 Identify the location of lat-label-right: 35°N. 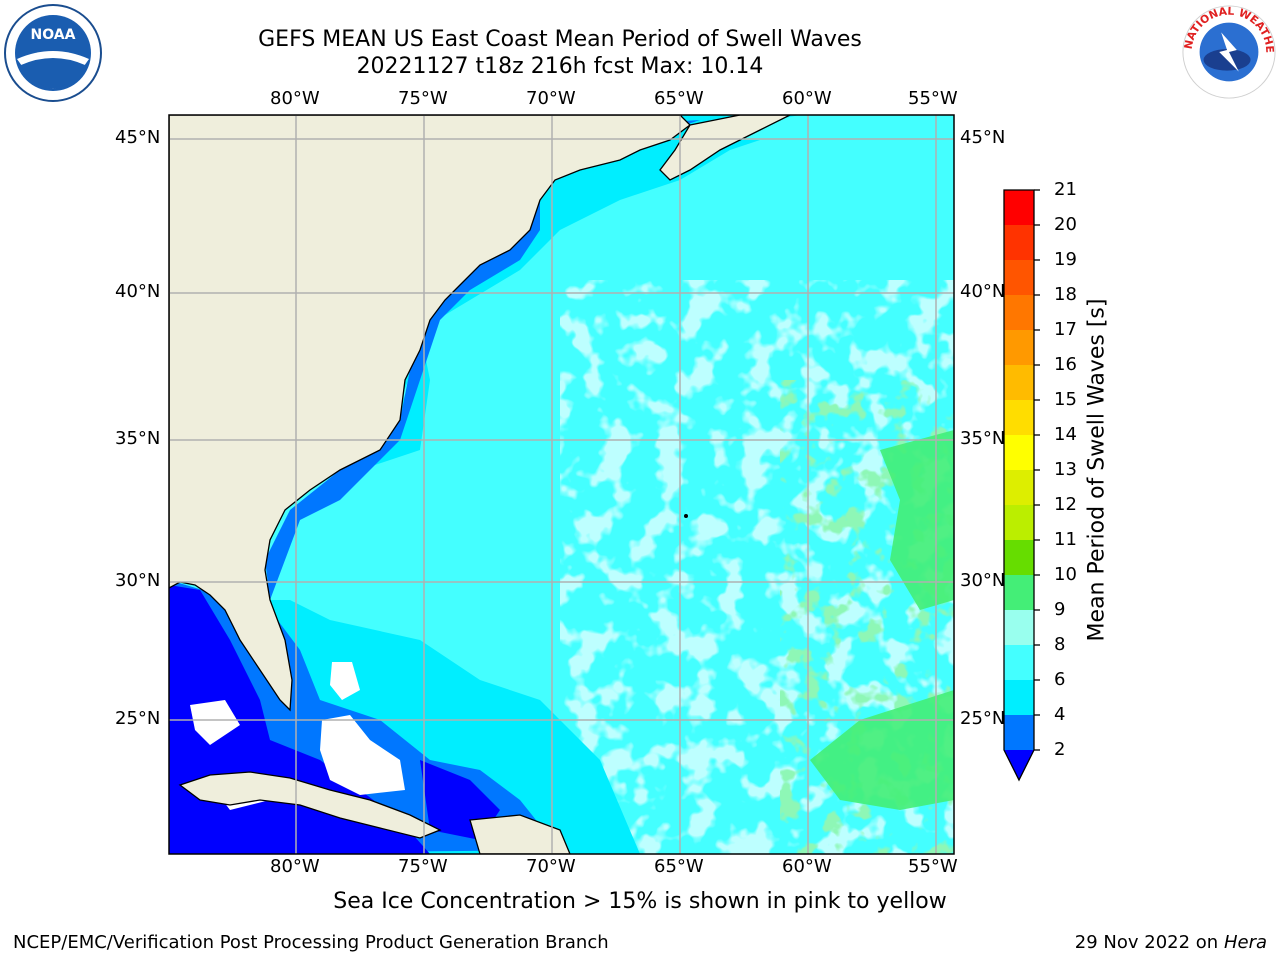
(983, 438).